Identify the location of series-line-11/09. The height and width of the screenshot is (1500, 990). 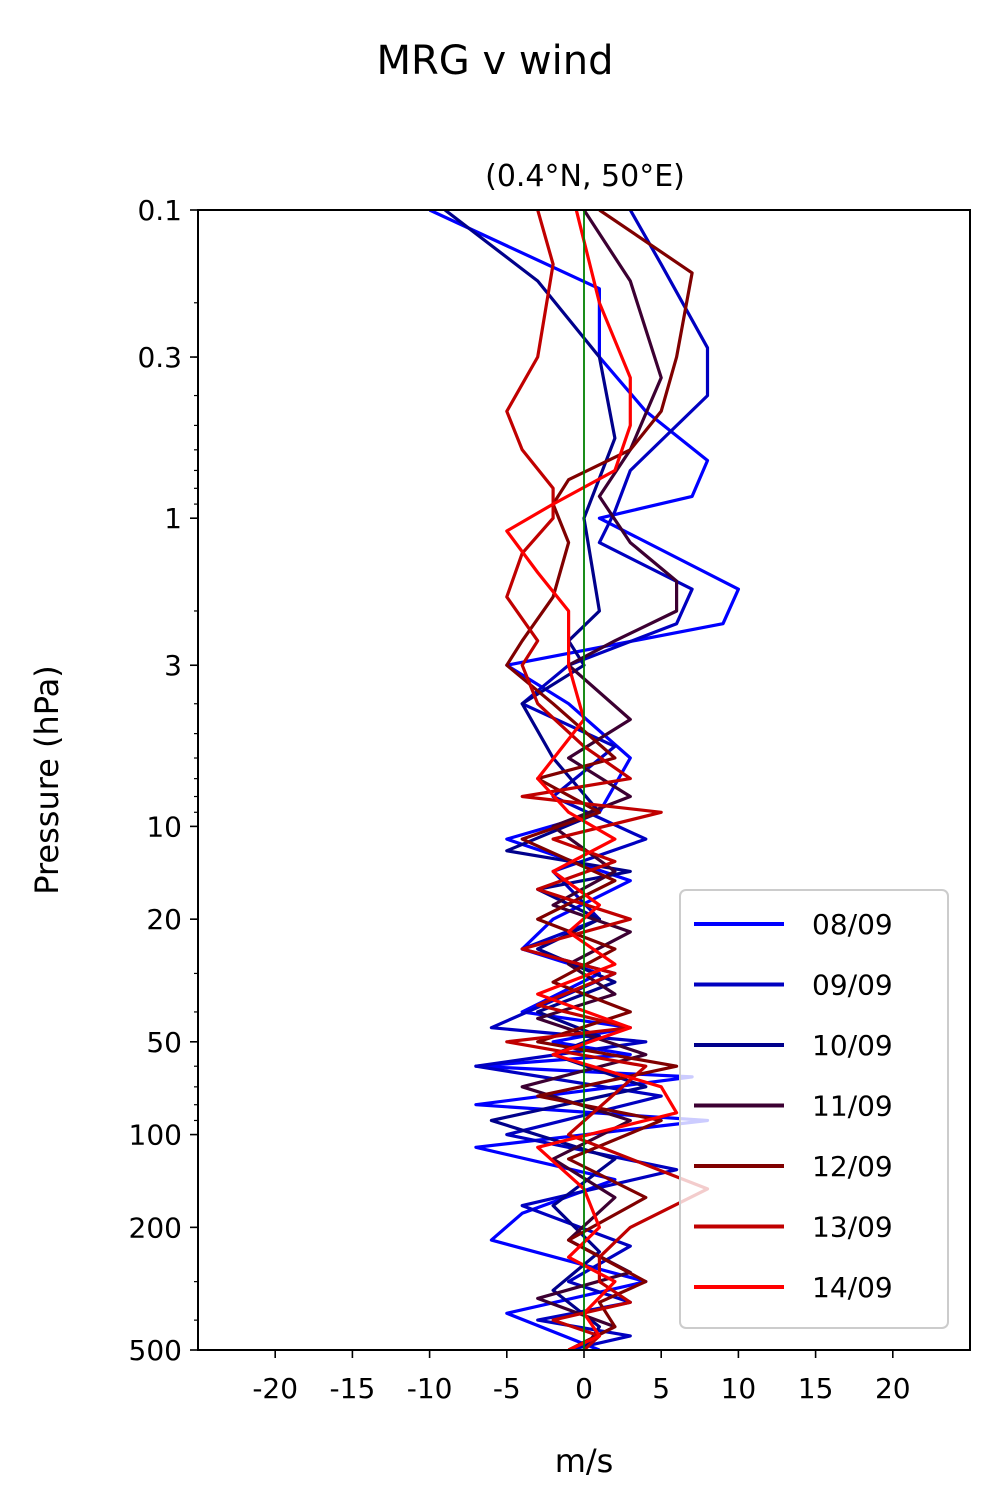
(599, 780).